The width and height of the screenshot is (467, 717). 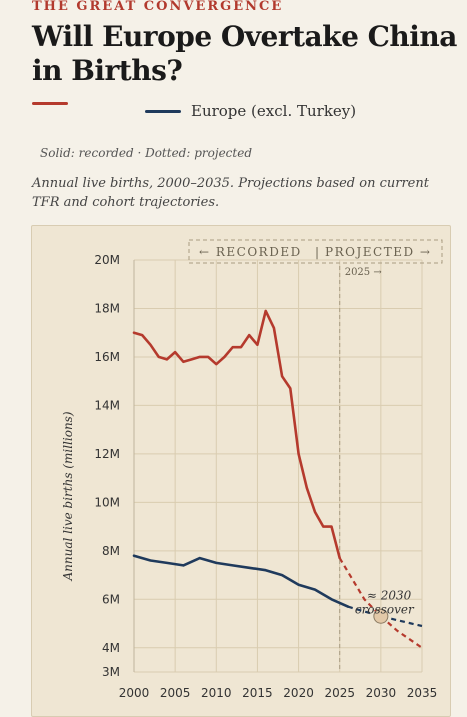 What do you see at coordinates (111, 648) in the screenshot?
I see `y-tick-label: 4M` at bounding box center [111, 648].